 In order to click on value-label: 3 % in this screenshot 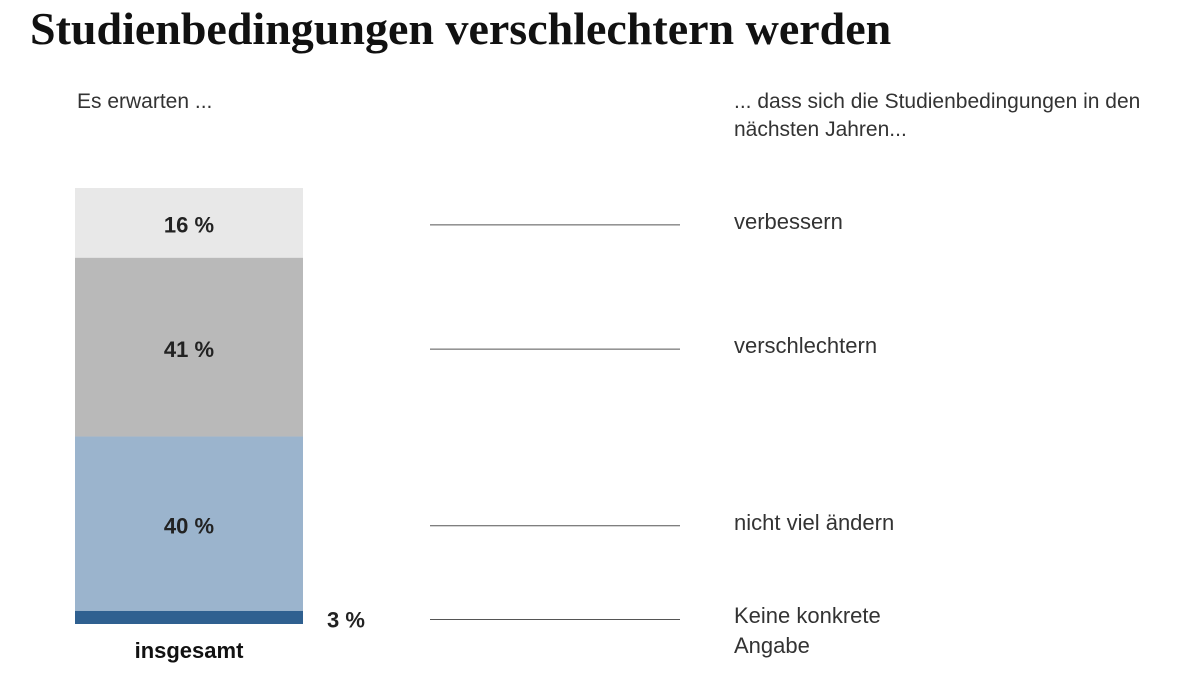, I will do `click(346, 619)`.